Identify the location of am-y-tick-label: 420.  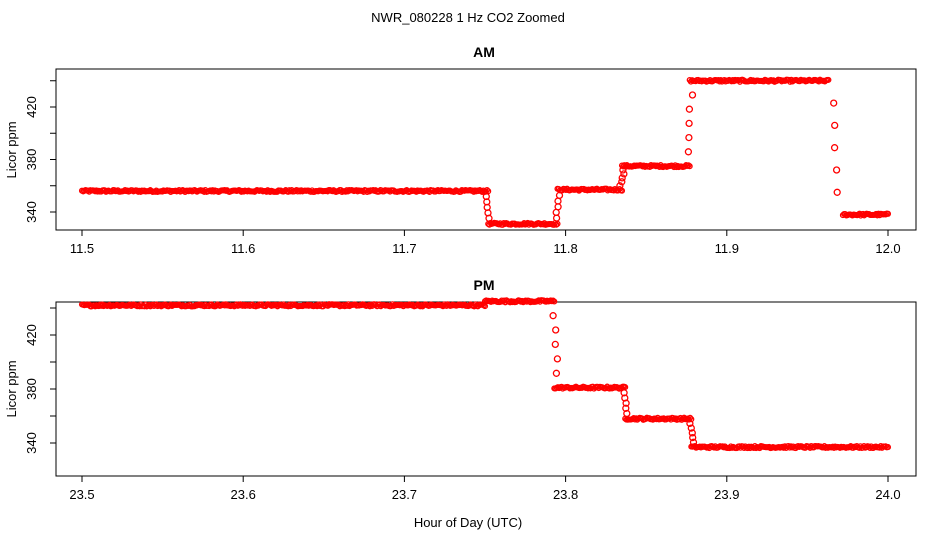
(31, 107).